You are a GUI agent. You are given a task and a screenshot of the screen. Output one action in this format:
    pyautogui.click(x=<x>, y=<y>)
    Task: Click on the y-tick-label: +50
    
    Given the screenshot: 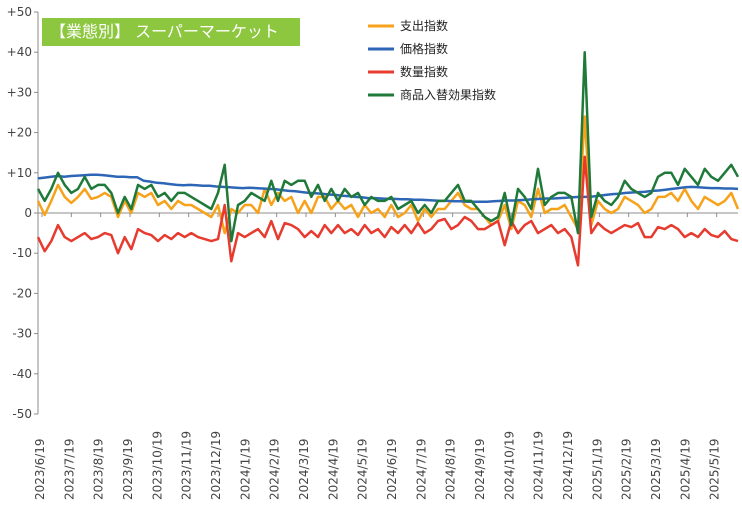 What is the action you would take?
    pyautogui.click(x=19, y=12)
    